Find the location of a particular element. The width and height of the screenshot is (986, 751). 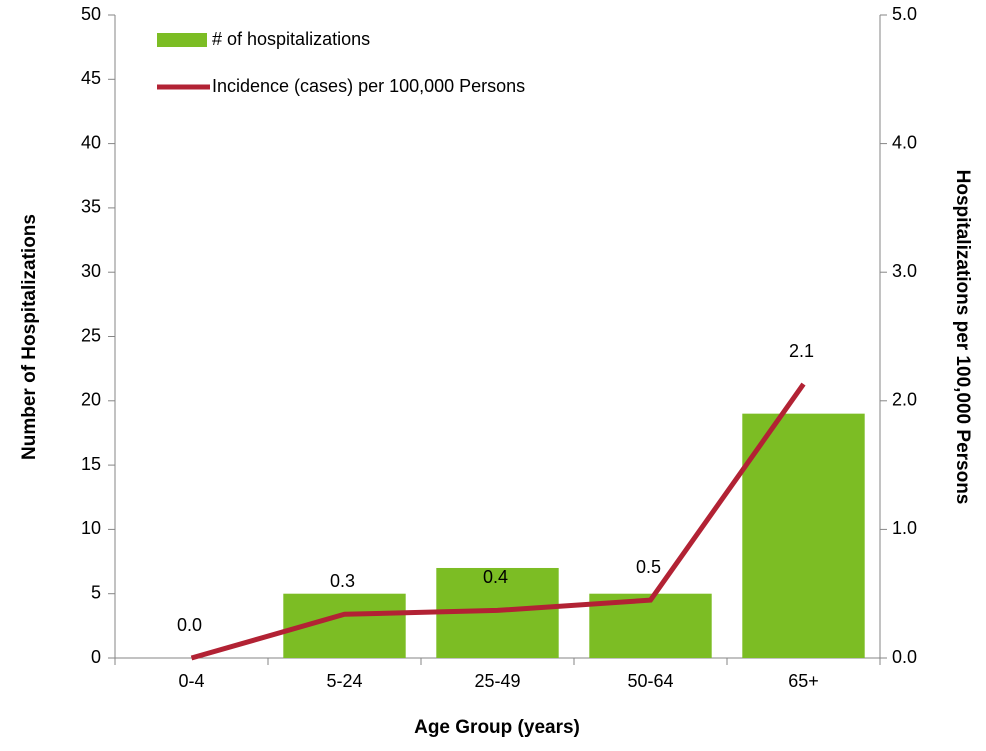

y-axis-title: Number of Hospitalizations is located at coordinates (29, 337).